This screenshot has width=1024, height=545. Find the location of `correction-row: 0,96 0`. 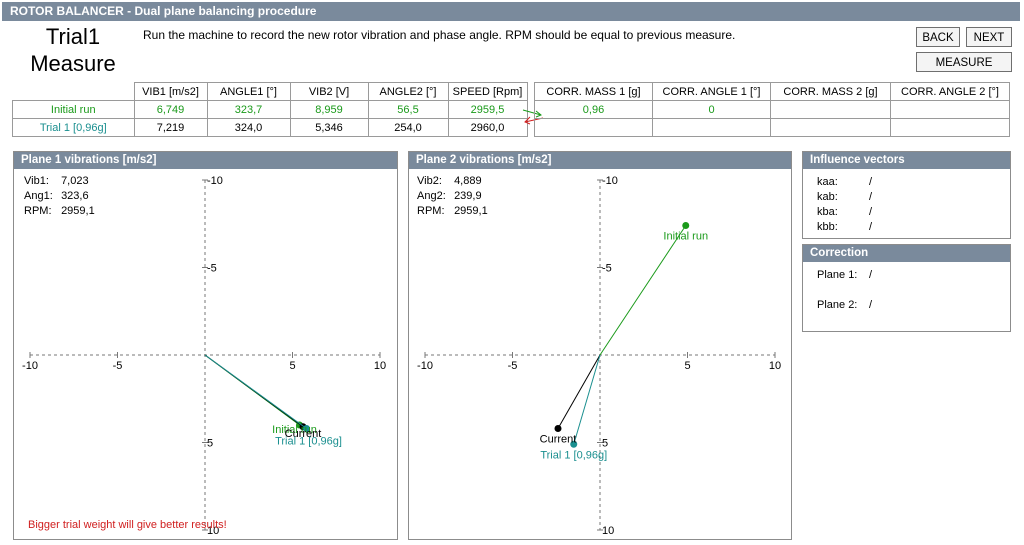

correction-row: 0,96 0 is located at coordinates (772, 109).